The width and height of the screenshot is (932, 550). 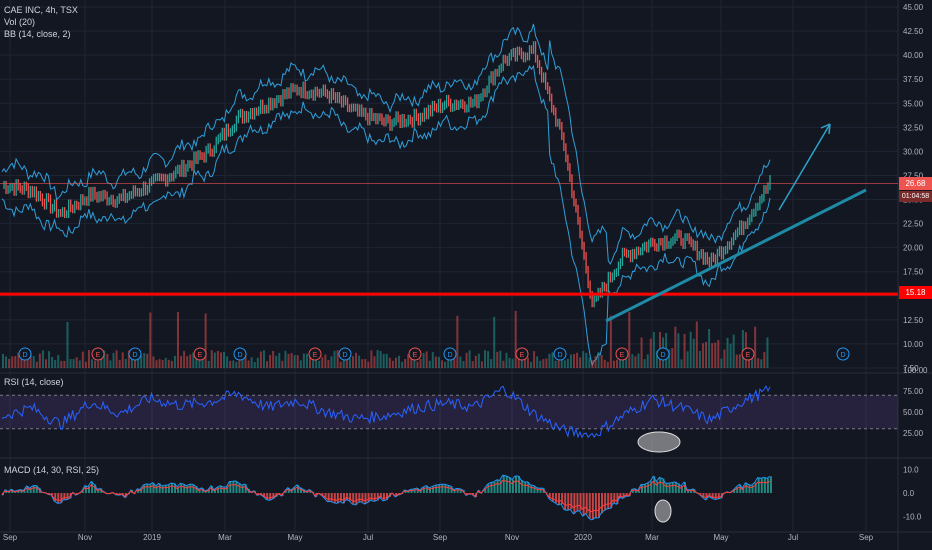 What do you see at coordinates (825, 129) in the screenshot?
I see `projection-arrow-head` at bounding box center [825, 129].